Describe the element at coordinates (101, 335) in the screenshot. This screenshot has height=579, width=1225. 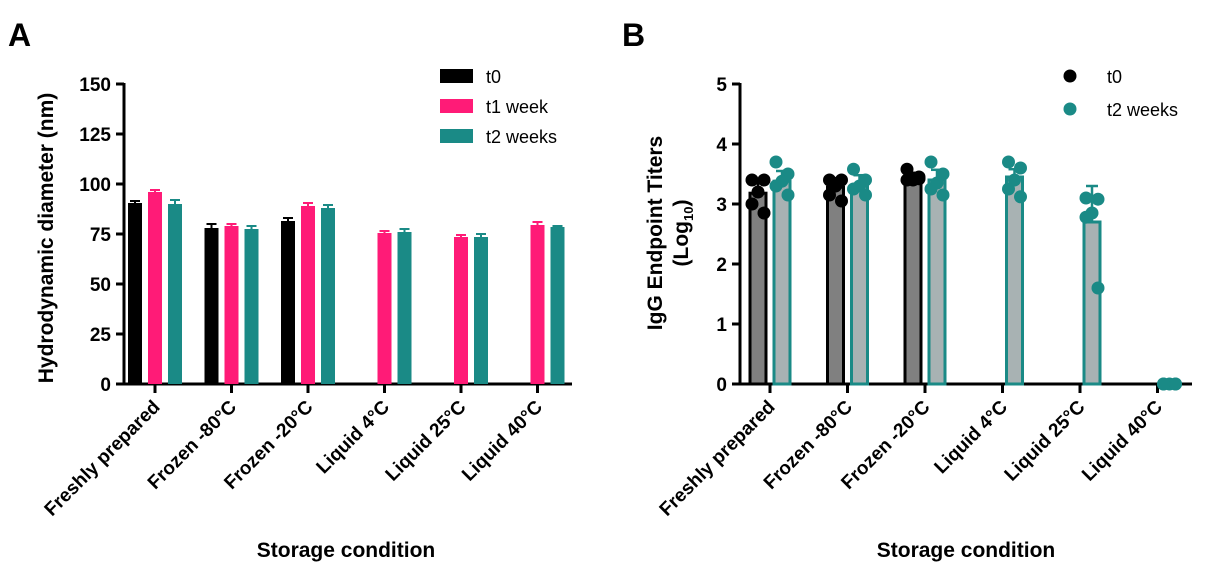
I see `y-tick-label: 25` at that location.